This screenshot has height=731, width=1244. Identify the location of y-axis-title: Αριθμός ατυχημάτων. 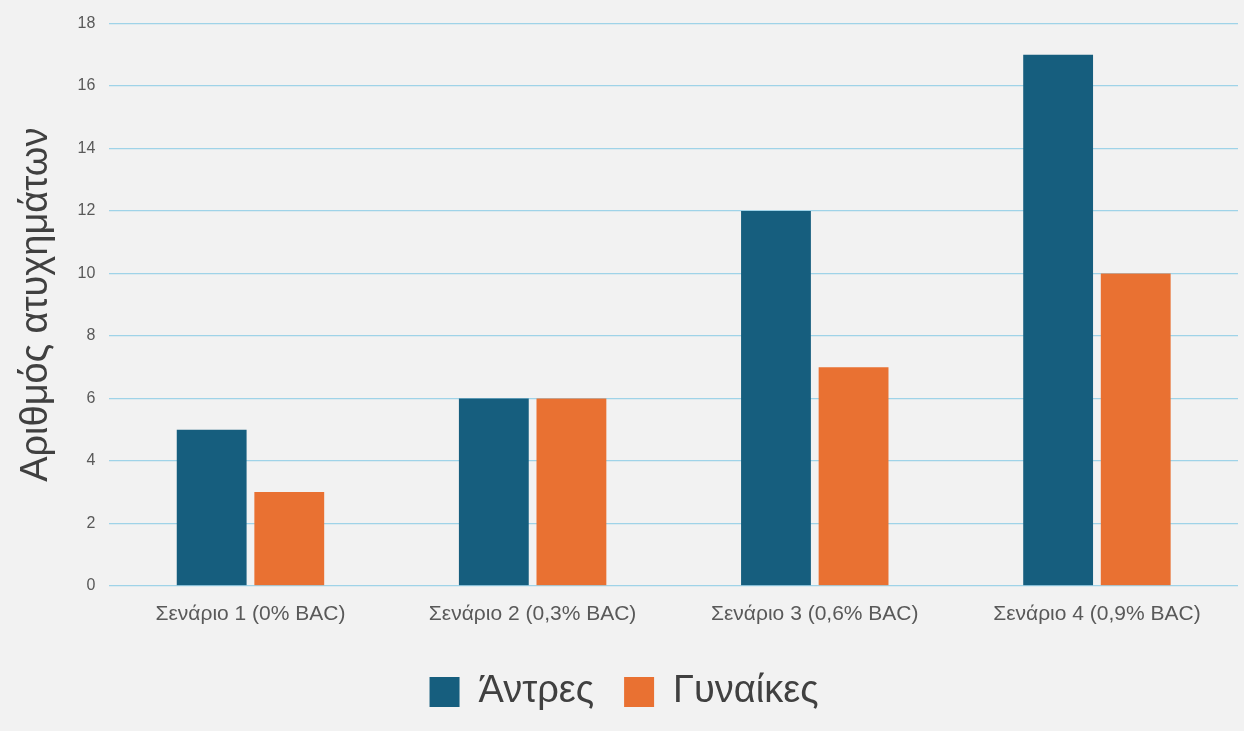
(34, 304).